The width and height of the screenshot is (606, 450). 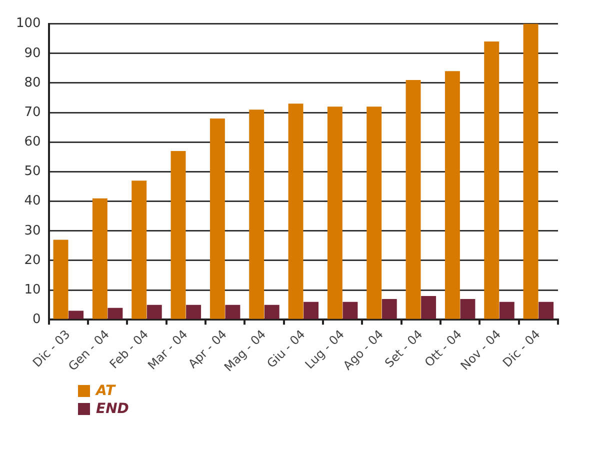 What do you see at coordinates (32, 82) in the screenshot?
I see `y-tick-label: 80` at bounding box center [32, 82].